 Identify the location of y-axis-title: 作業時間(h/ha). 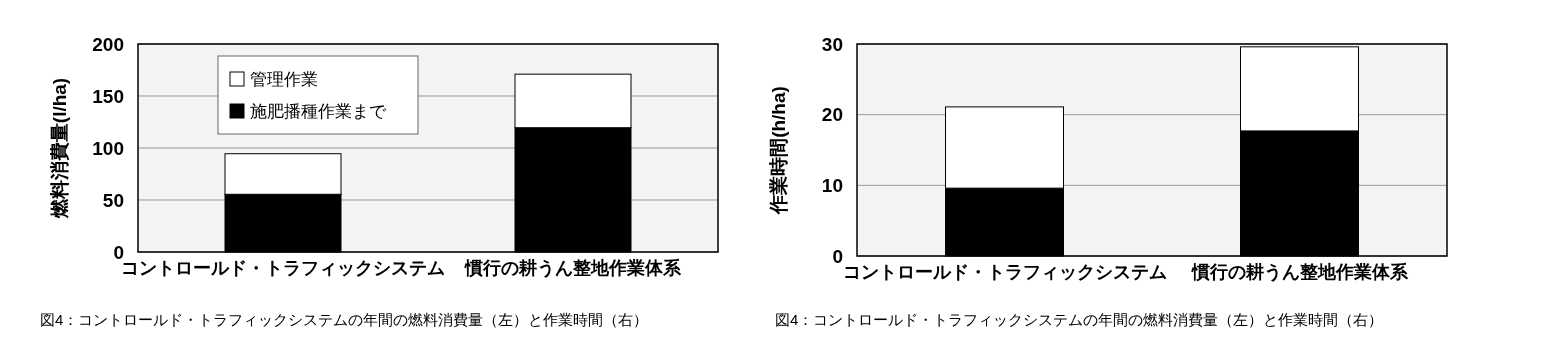
(778, 150).